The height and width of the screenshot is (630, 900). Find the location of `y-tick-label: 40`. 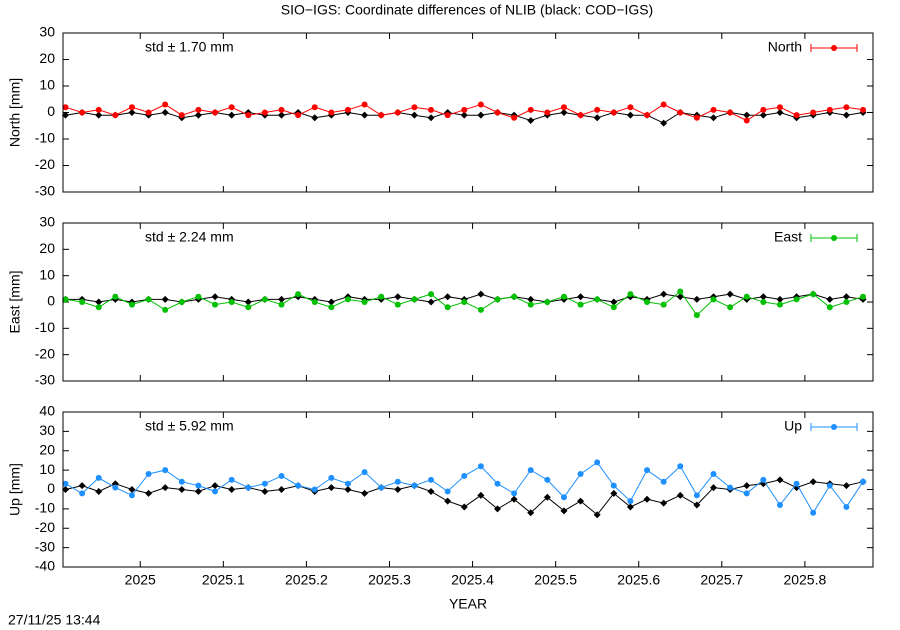

y-tick-label: 40 is located at coordinates (47, 411).